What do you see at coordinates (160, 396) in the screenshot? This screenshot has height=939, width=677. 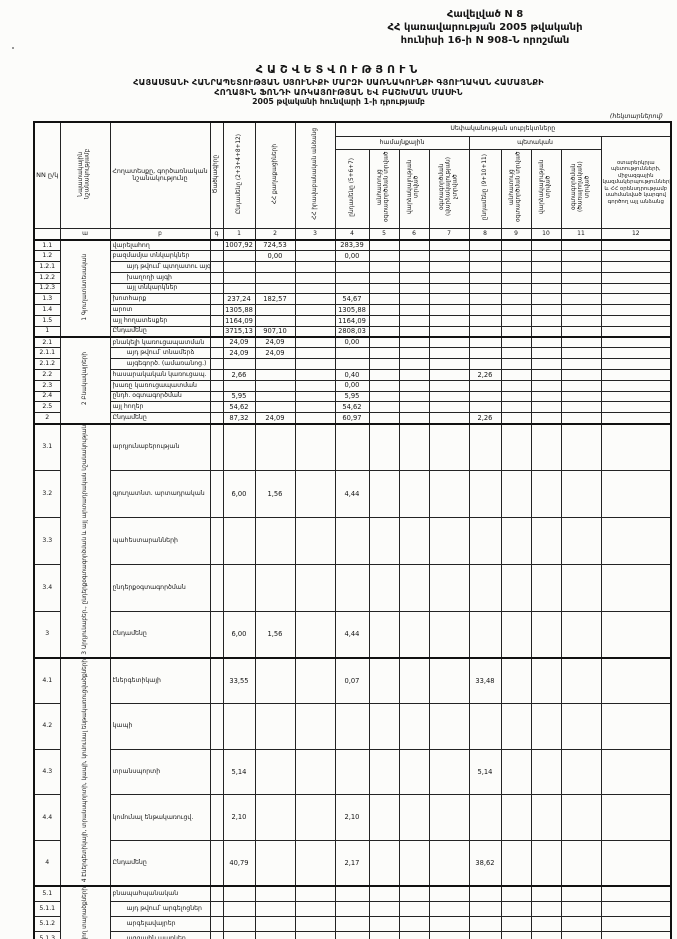 I see `land-type-cell: ընդհ. օգտագործման` at bounding box center [160, 396].